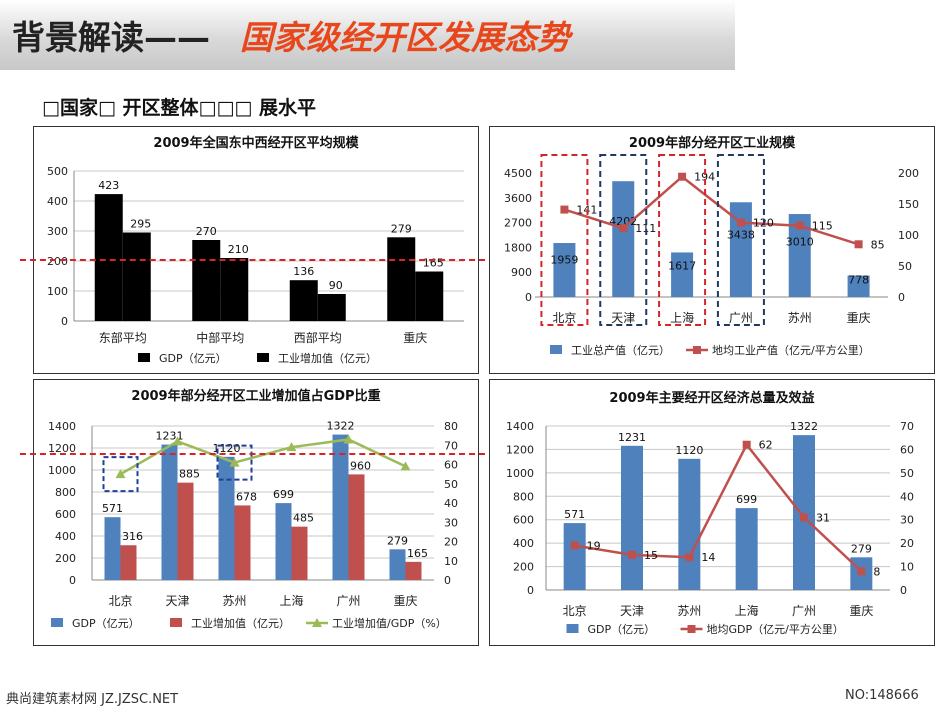  Describe the element at coordinates (451, 465) in the screenshot. I see `y2-tick-label: 60` at that location.